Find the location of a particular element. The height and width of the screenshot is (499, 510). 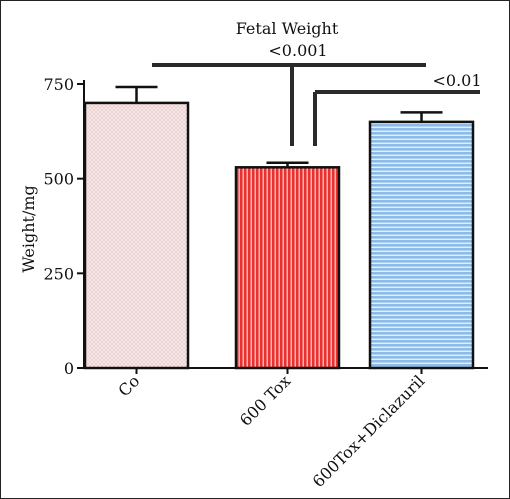

y-tick-label: 250 is located at coordinates (58, 273).